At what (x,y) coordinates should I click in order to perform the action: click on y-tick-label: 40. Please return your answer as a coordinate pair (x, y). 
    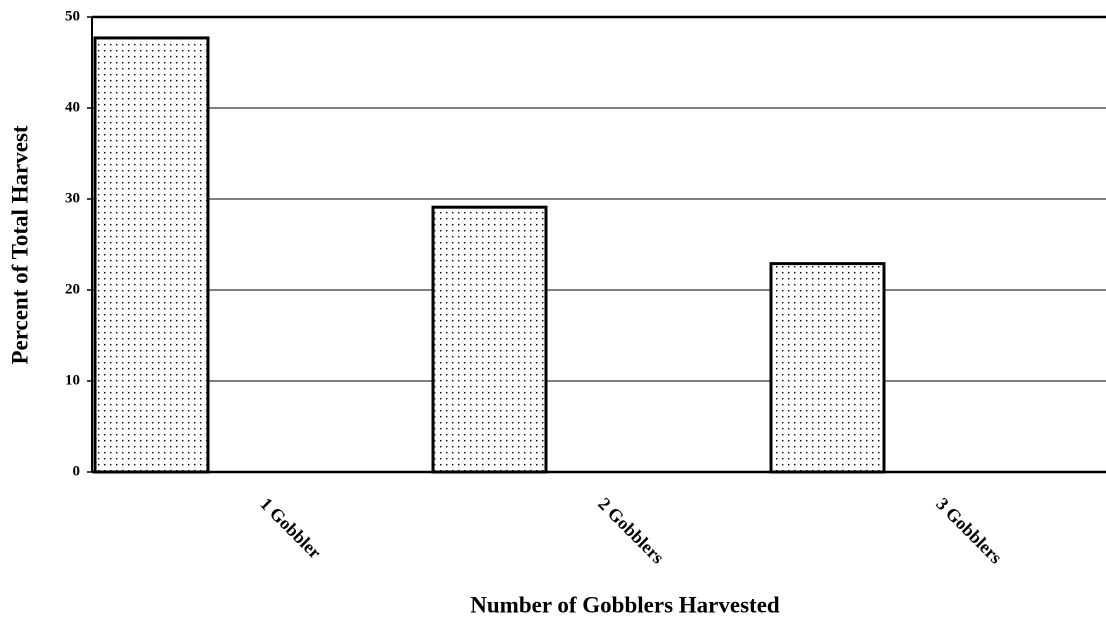
    Looking at the image, I should click on (72, 107).